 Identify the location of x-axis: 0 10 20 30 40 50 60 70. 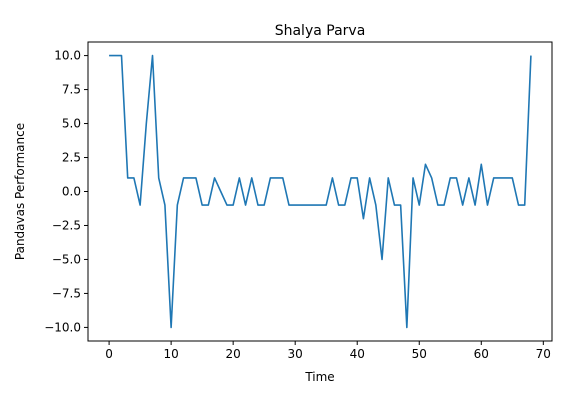
(328, 351).